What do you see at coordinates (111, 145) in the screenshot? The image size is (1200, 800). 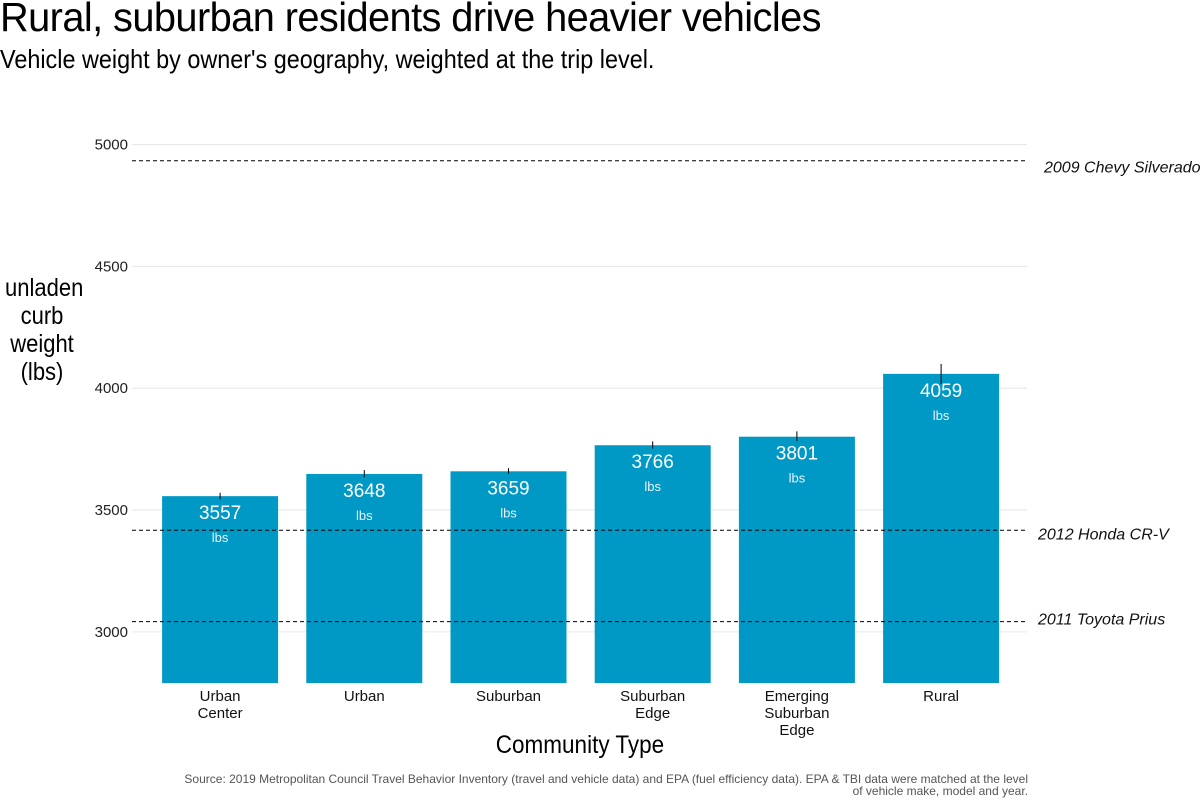 I see `y-tick-label: 5000` at bounding box center [111, 145].